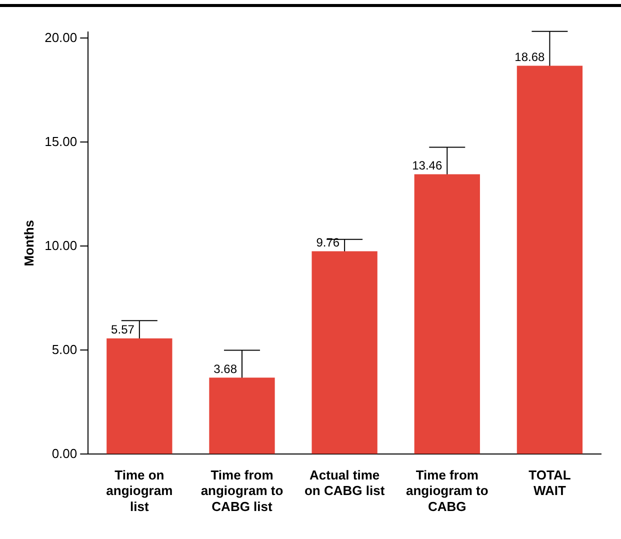 This screenshot has height=539, width=621. What do you see at coordinates (139, 491) in the screenshot?
I see `x-tick-label: Time on angiogram list` at bounding box center [139, 491].